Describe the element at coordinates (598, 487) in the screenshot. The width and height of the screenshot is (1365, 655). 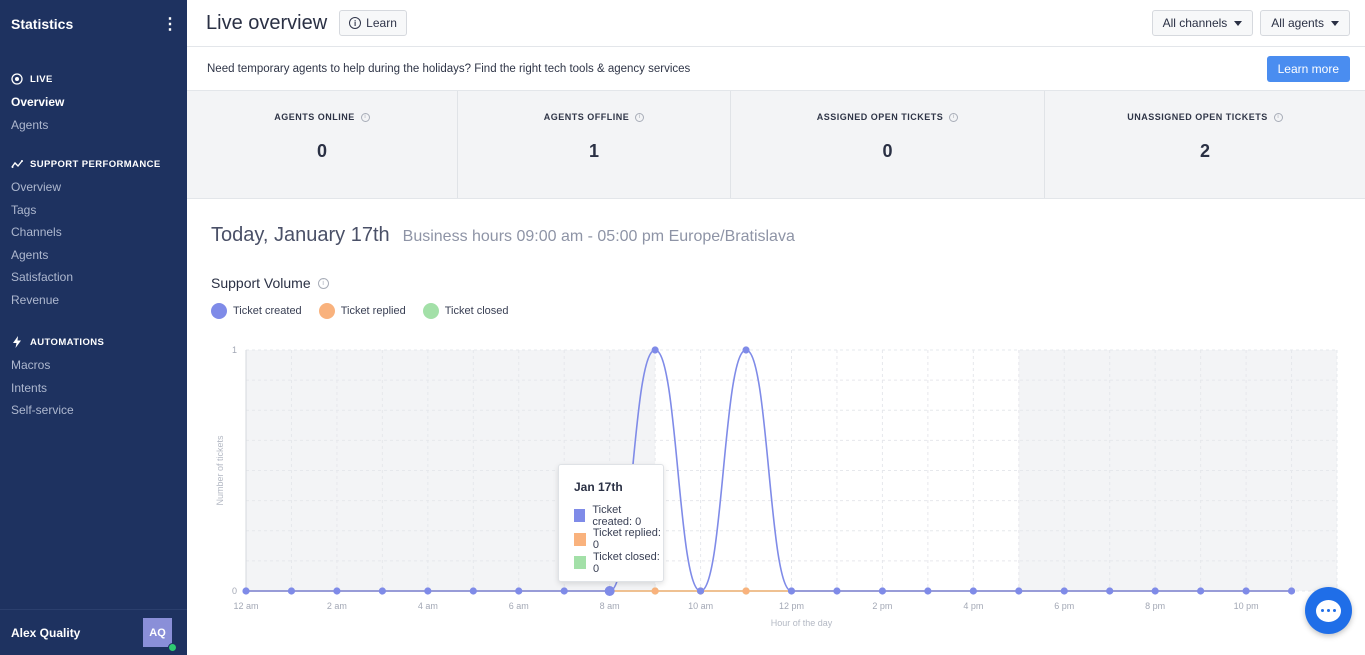
I see `tooltip-title: Jan 17th` at that location.